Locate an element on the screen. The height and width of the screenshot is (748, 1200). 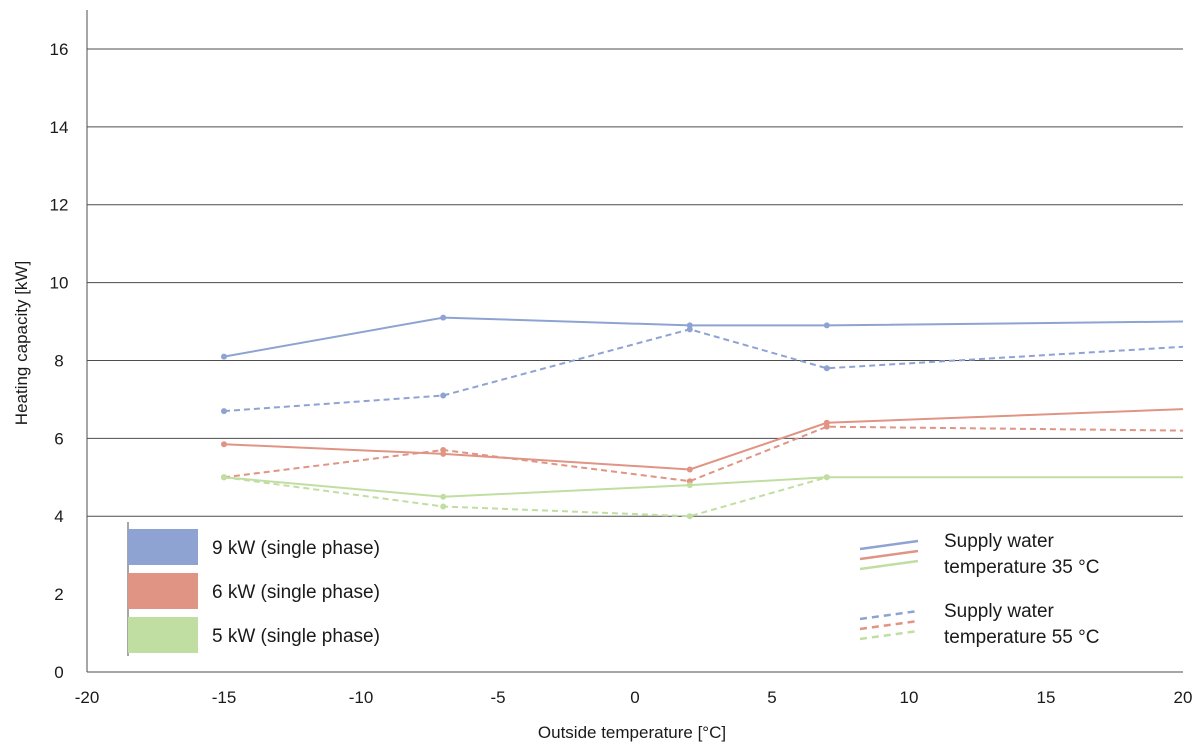
y-tick-label: 10 is located at coordinates (59, 283).